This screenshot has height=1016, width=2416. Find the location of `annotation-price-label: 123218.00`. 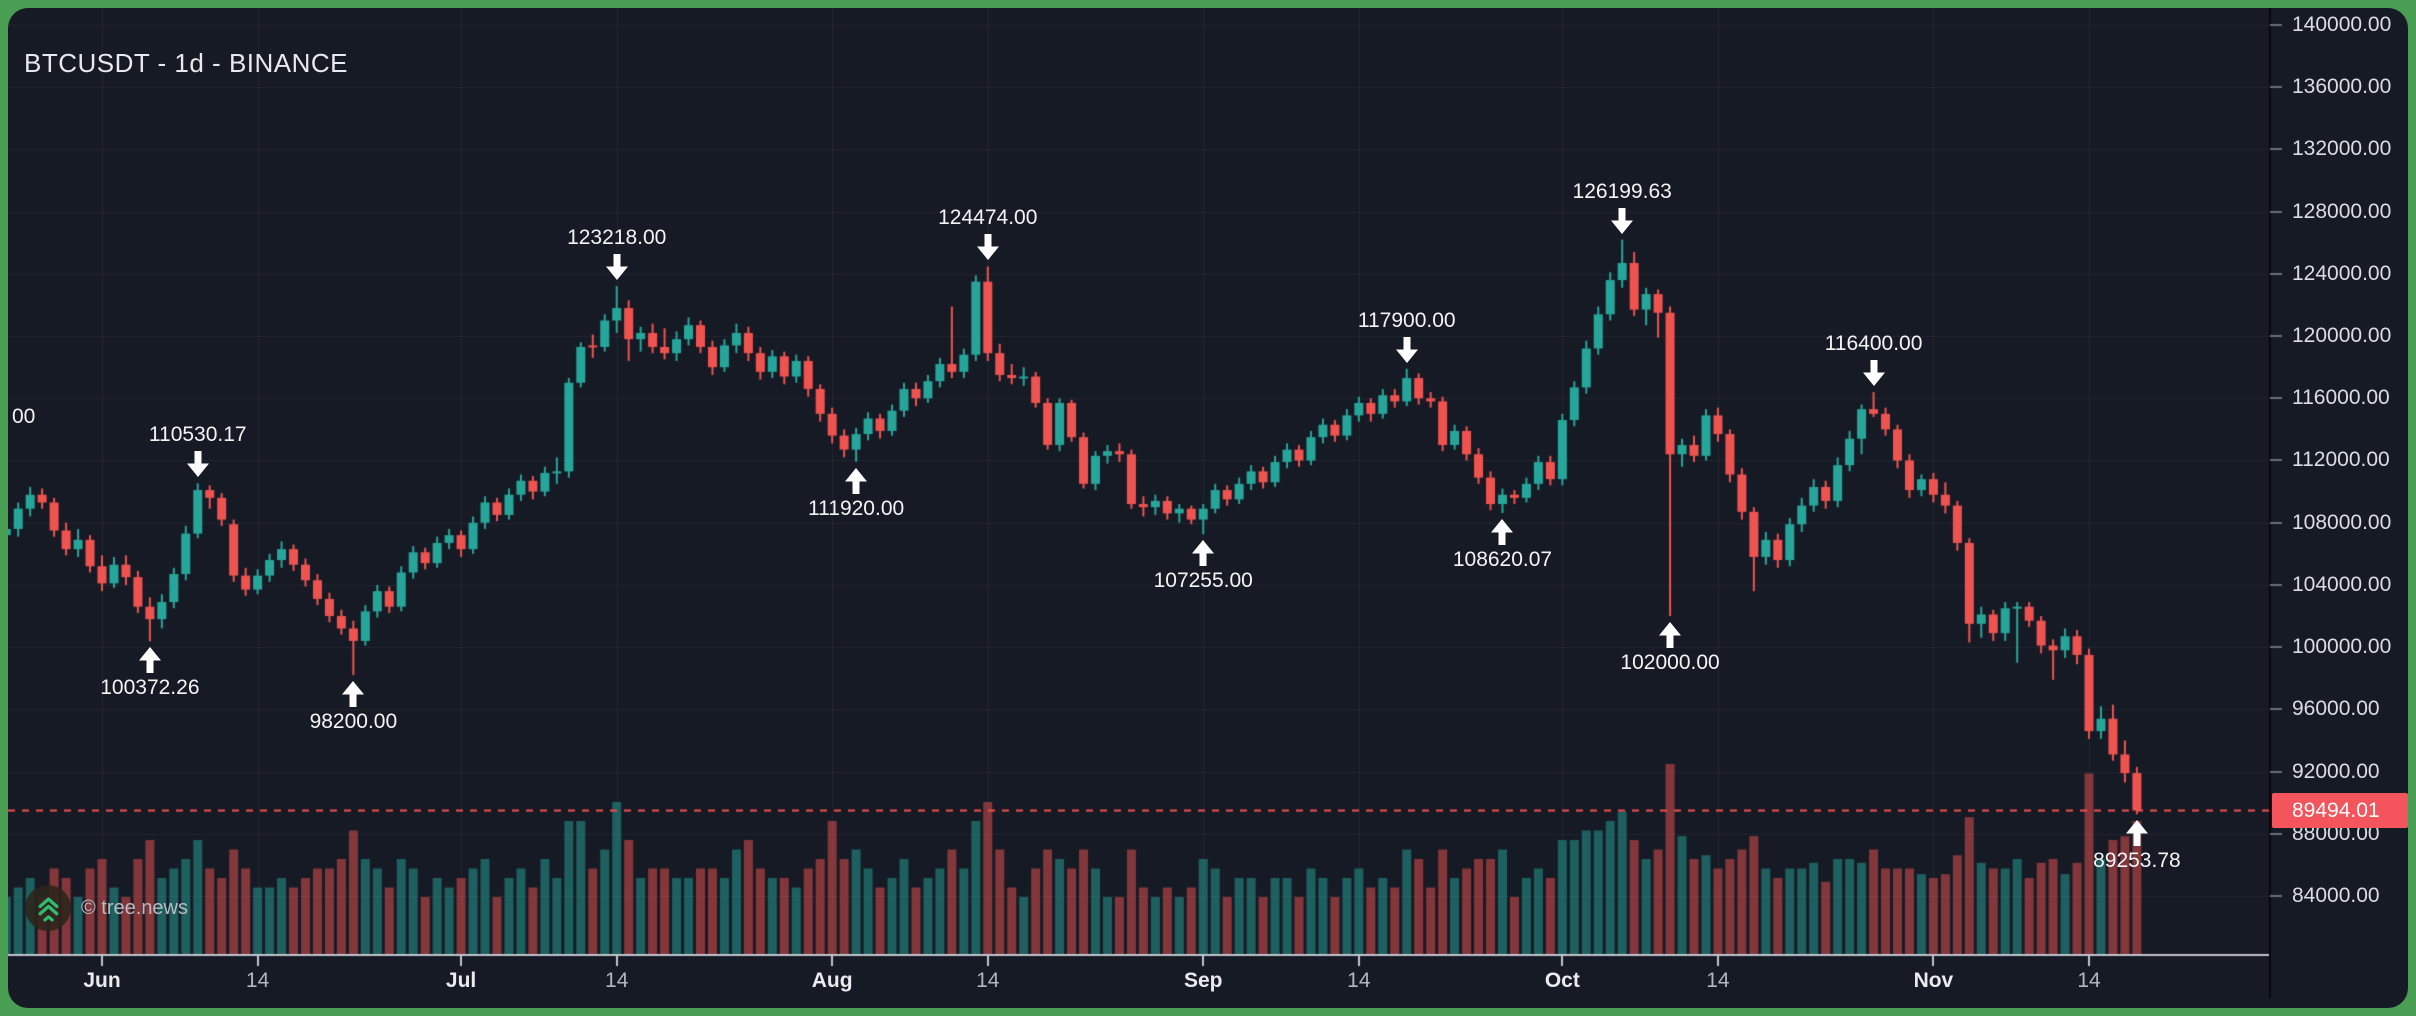

annotation-price-label: 123218.00 is located at coordinates (617, 238).